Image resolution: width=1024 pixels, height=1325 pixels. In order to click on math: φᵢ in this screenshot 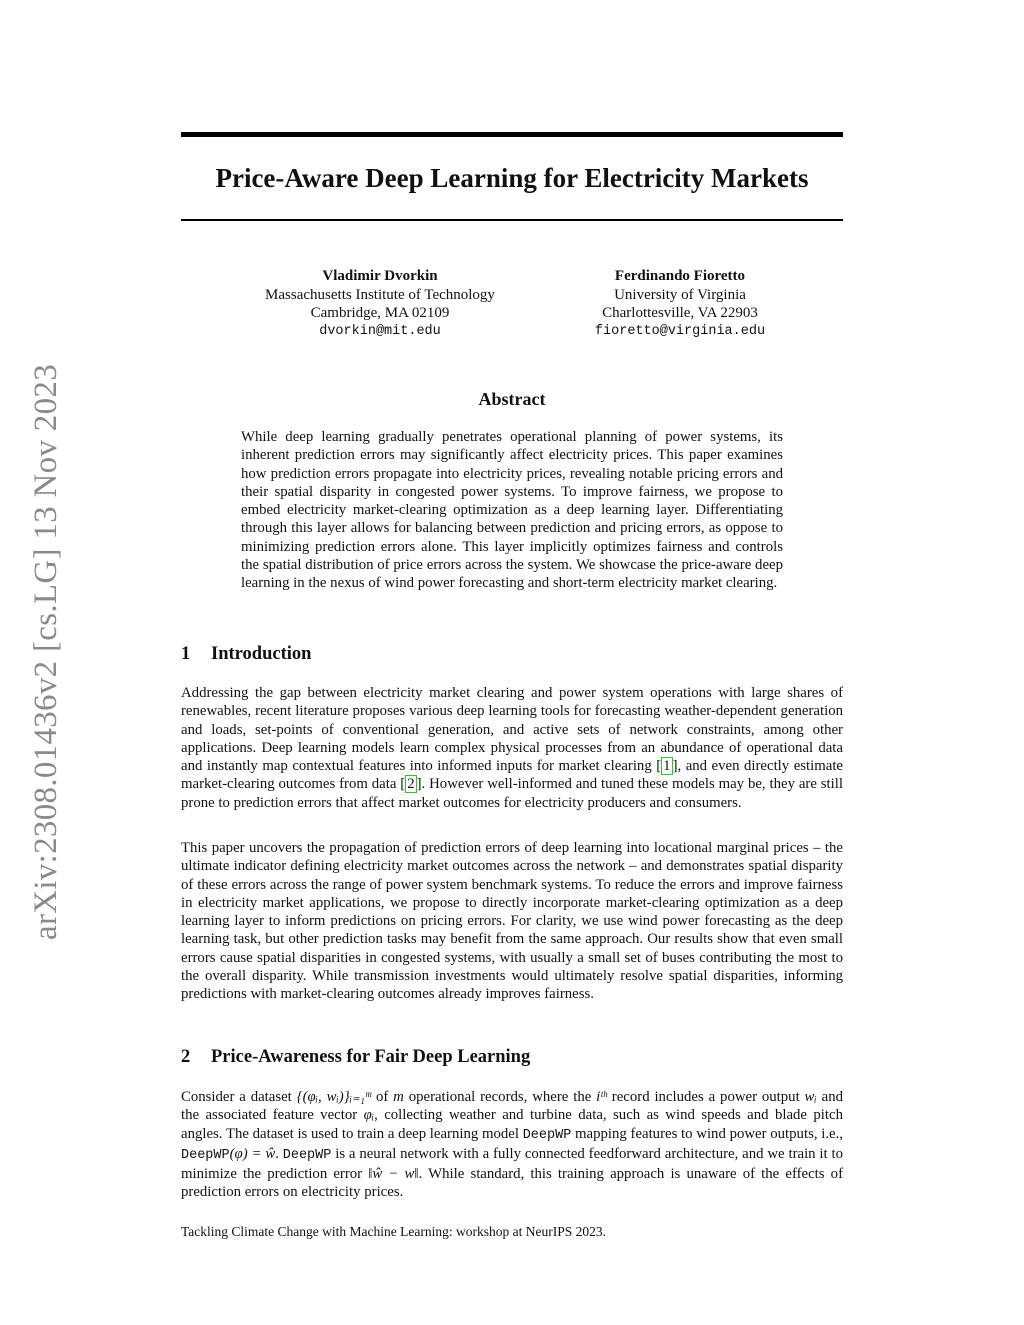, I will do `click(369, 1115)`.